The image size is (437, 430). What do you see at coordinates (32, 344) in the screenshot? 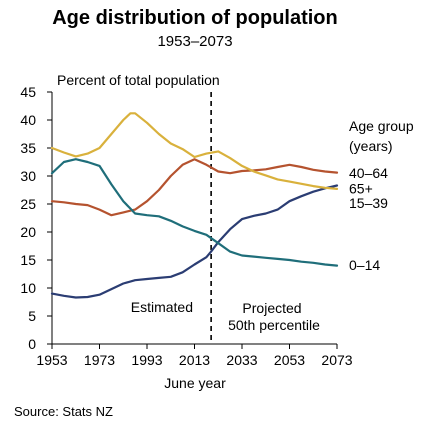
I see `y-tick-label: 0` at bounding box center [32, 344].